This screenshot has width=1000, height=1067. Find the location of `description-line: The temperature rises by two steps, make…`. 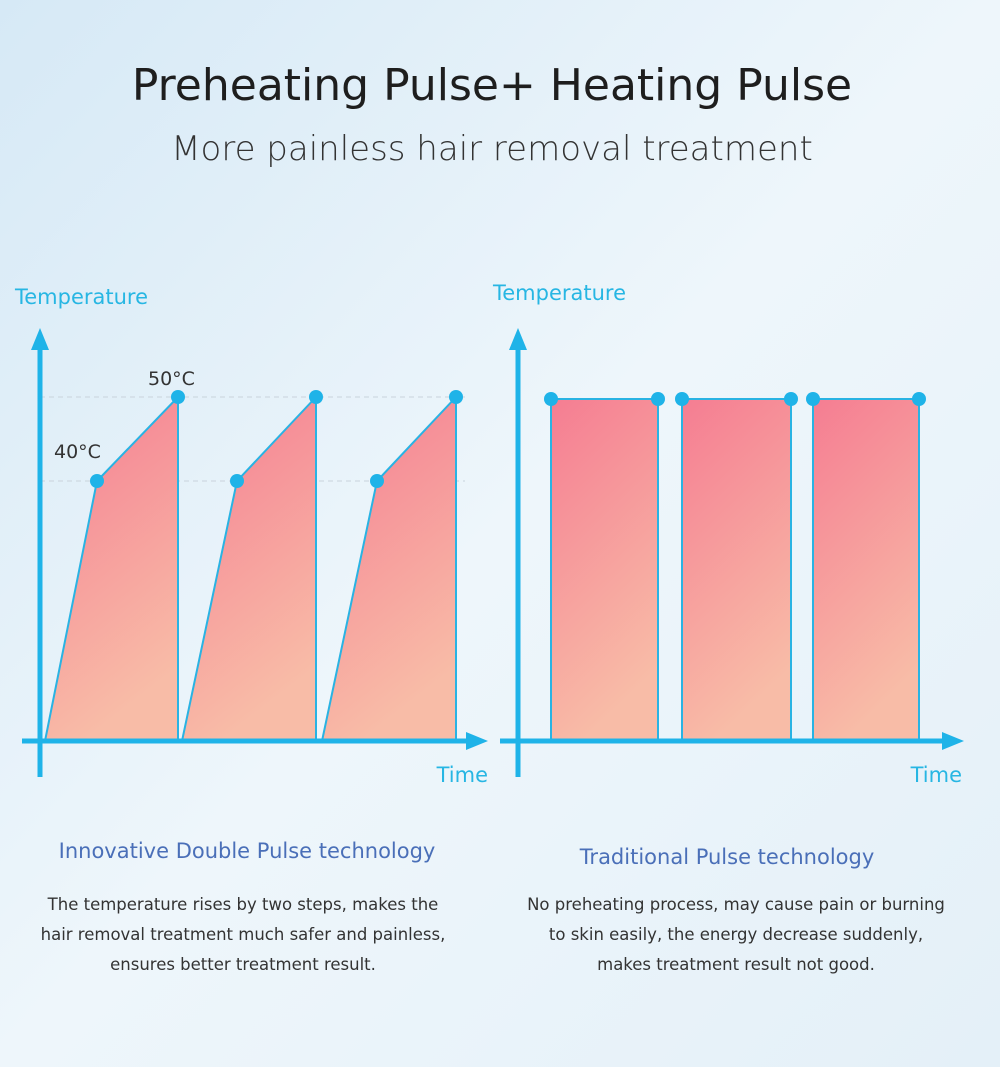

description-line: The temperature rises by two steps, make… is located at coordinates (243, 904).